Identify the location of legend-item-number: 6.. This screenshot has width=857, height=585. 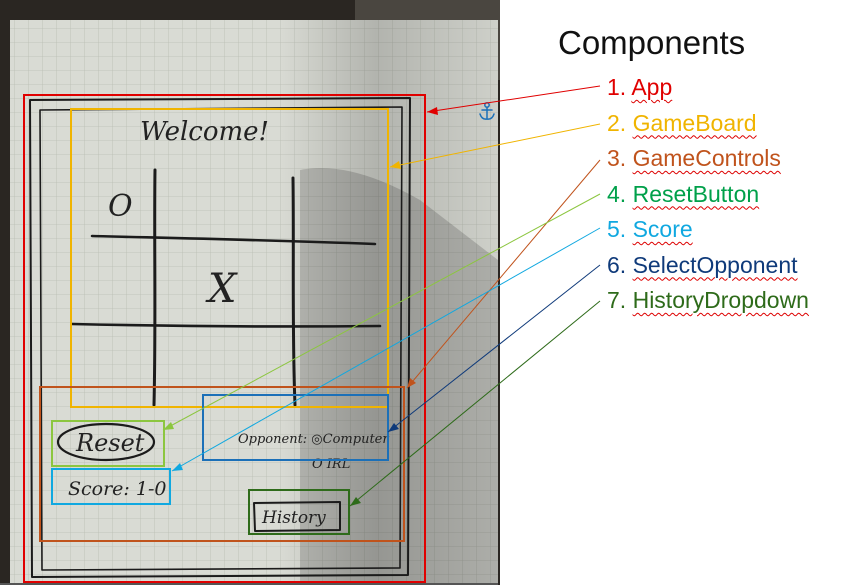
(617, 264).